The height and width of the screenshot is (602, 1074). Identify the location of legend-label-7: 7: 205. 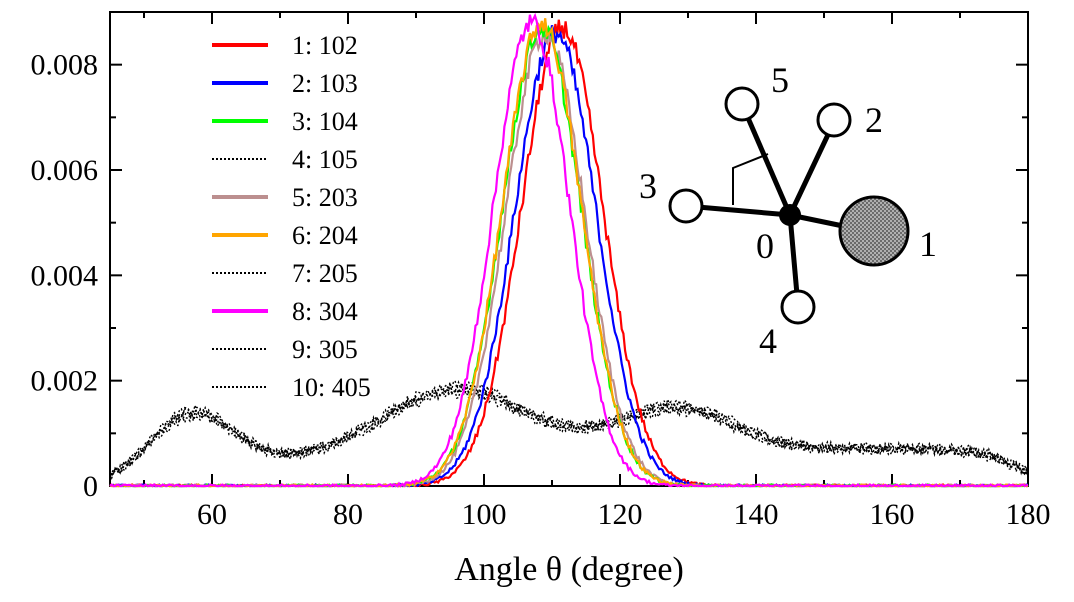
(325, 273).